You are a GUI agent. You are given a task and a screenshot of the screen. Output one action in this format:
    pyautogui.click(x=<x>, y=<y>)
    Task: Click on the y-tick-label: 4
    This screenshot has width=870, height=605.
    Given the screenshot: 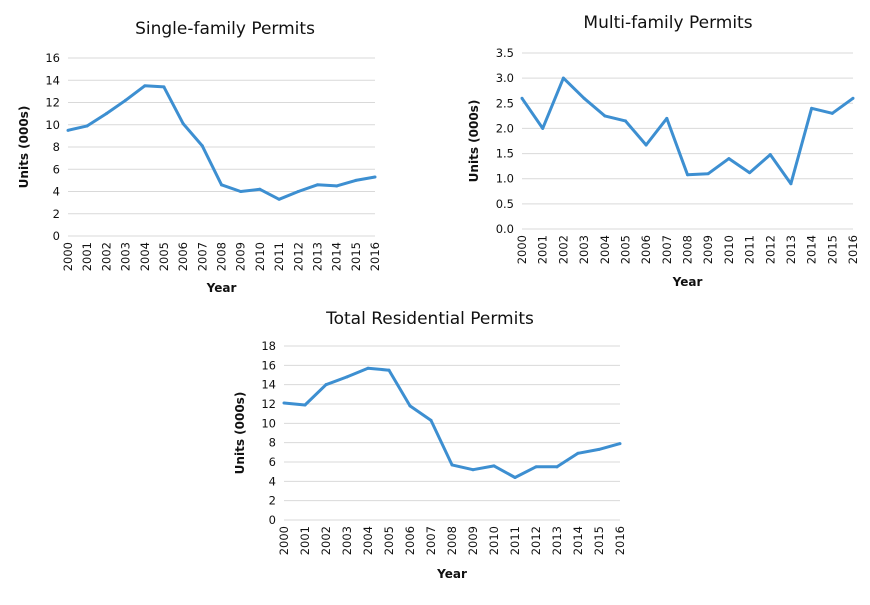 What is the action you would take?
    pyautogui.click(x=272, y=481)
    